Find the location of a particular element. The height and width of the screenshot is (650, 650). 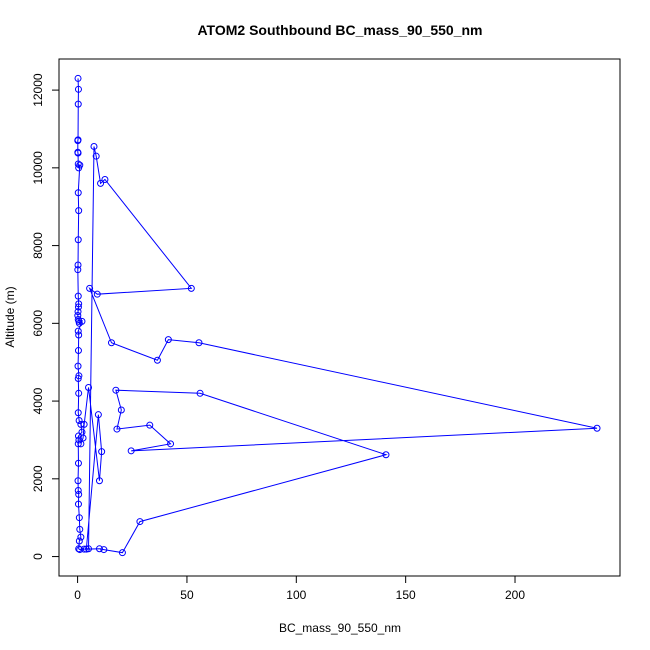

y-tick-label: 10000 is located at coordinates (38, 168).